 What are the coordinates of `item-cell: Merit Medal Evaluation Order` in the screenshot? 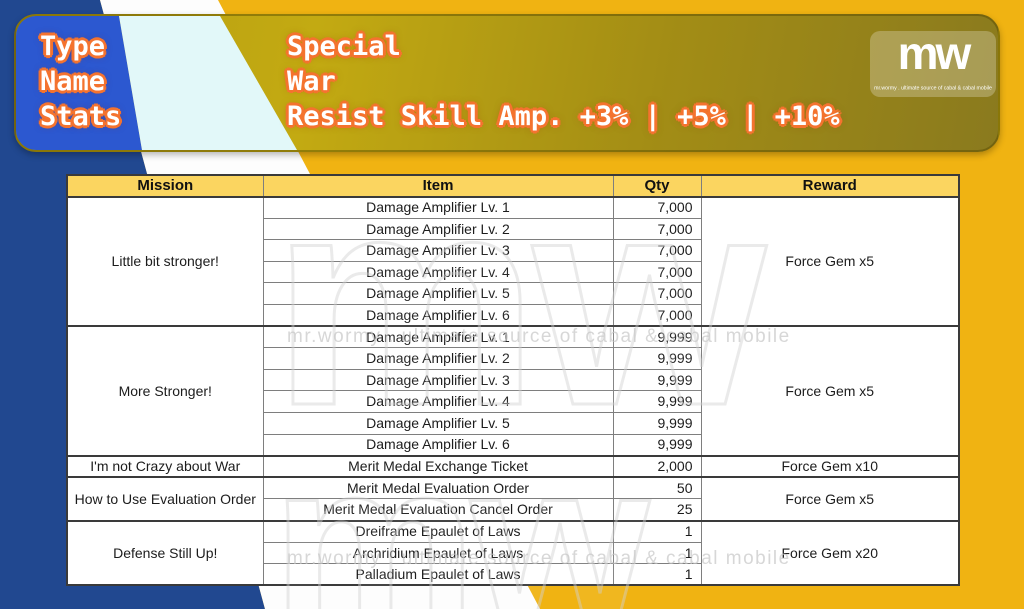 It's located at (438, 488).